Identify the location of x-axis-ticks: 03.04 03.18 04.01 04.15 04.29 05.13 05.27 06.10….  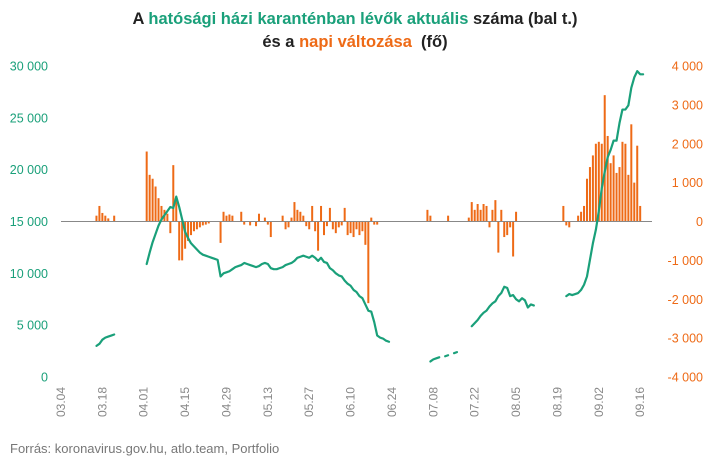
(350, 402).